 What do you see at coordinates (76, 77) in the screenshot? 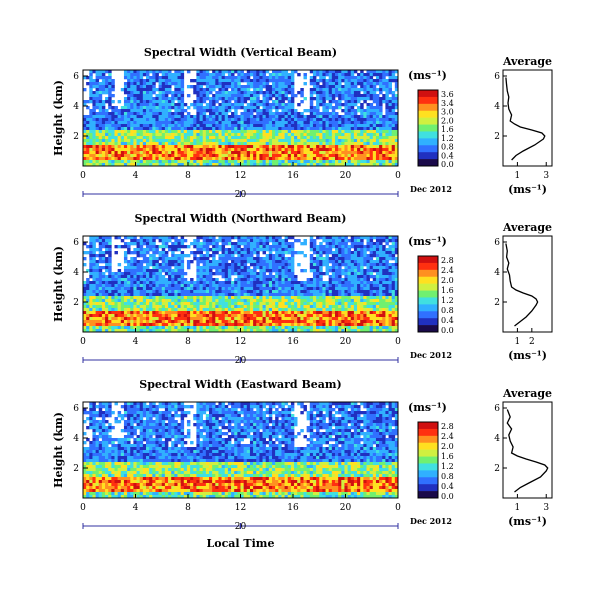
I see `y-tick-label: 6` at bounding box center [76, 77].